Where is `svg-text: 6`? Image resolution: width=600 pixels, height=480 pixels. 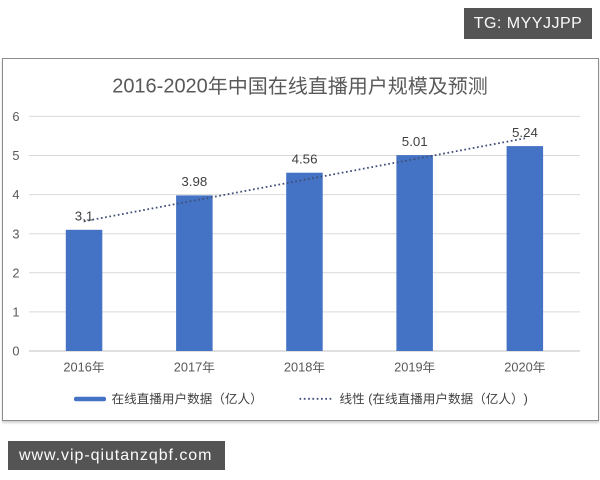 svg-text: 6 is located at coordinates (15, 116).